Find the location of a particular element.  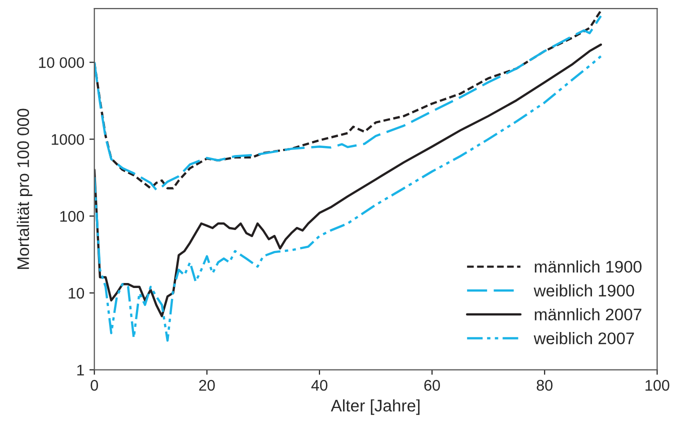

y-tick-label: 100 is located at coordinates (72, 216).